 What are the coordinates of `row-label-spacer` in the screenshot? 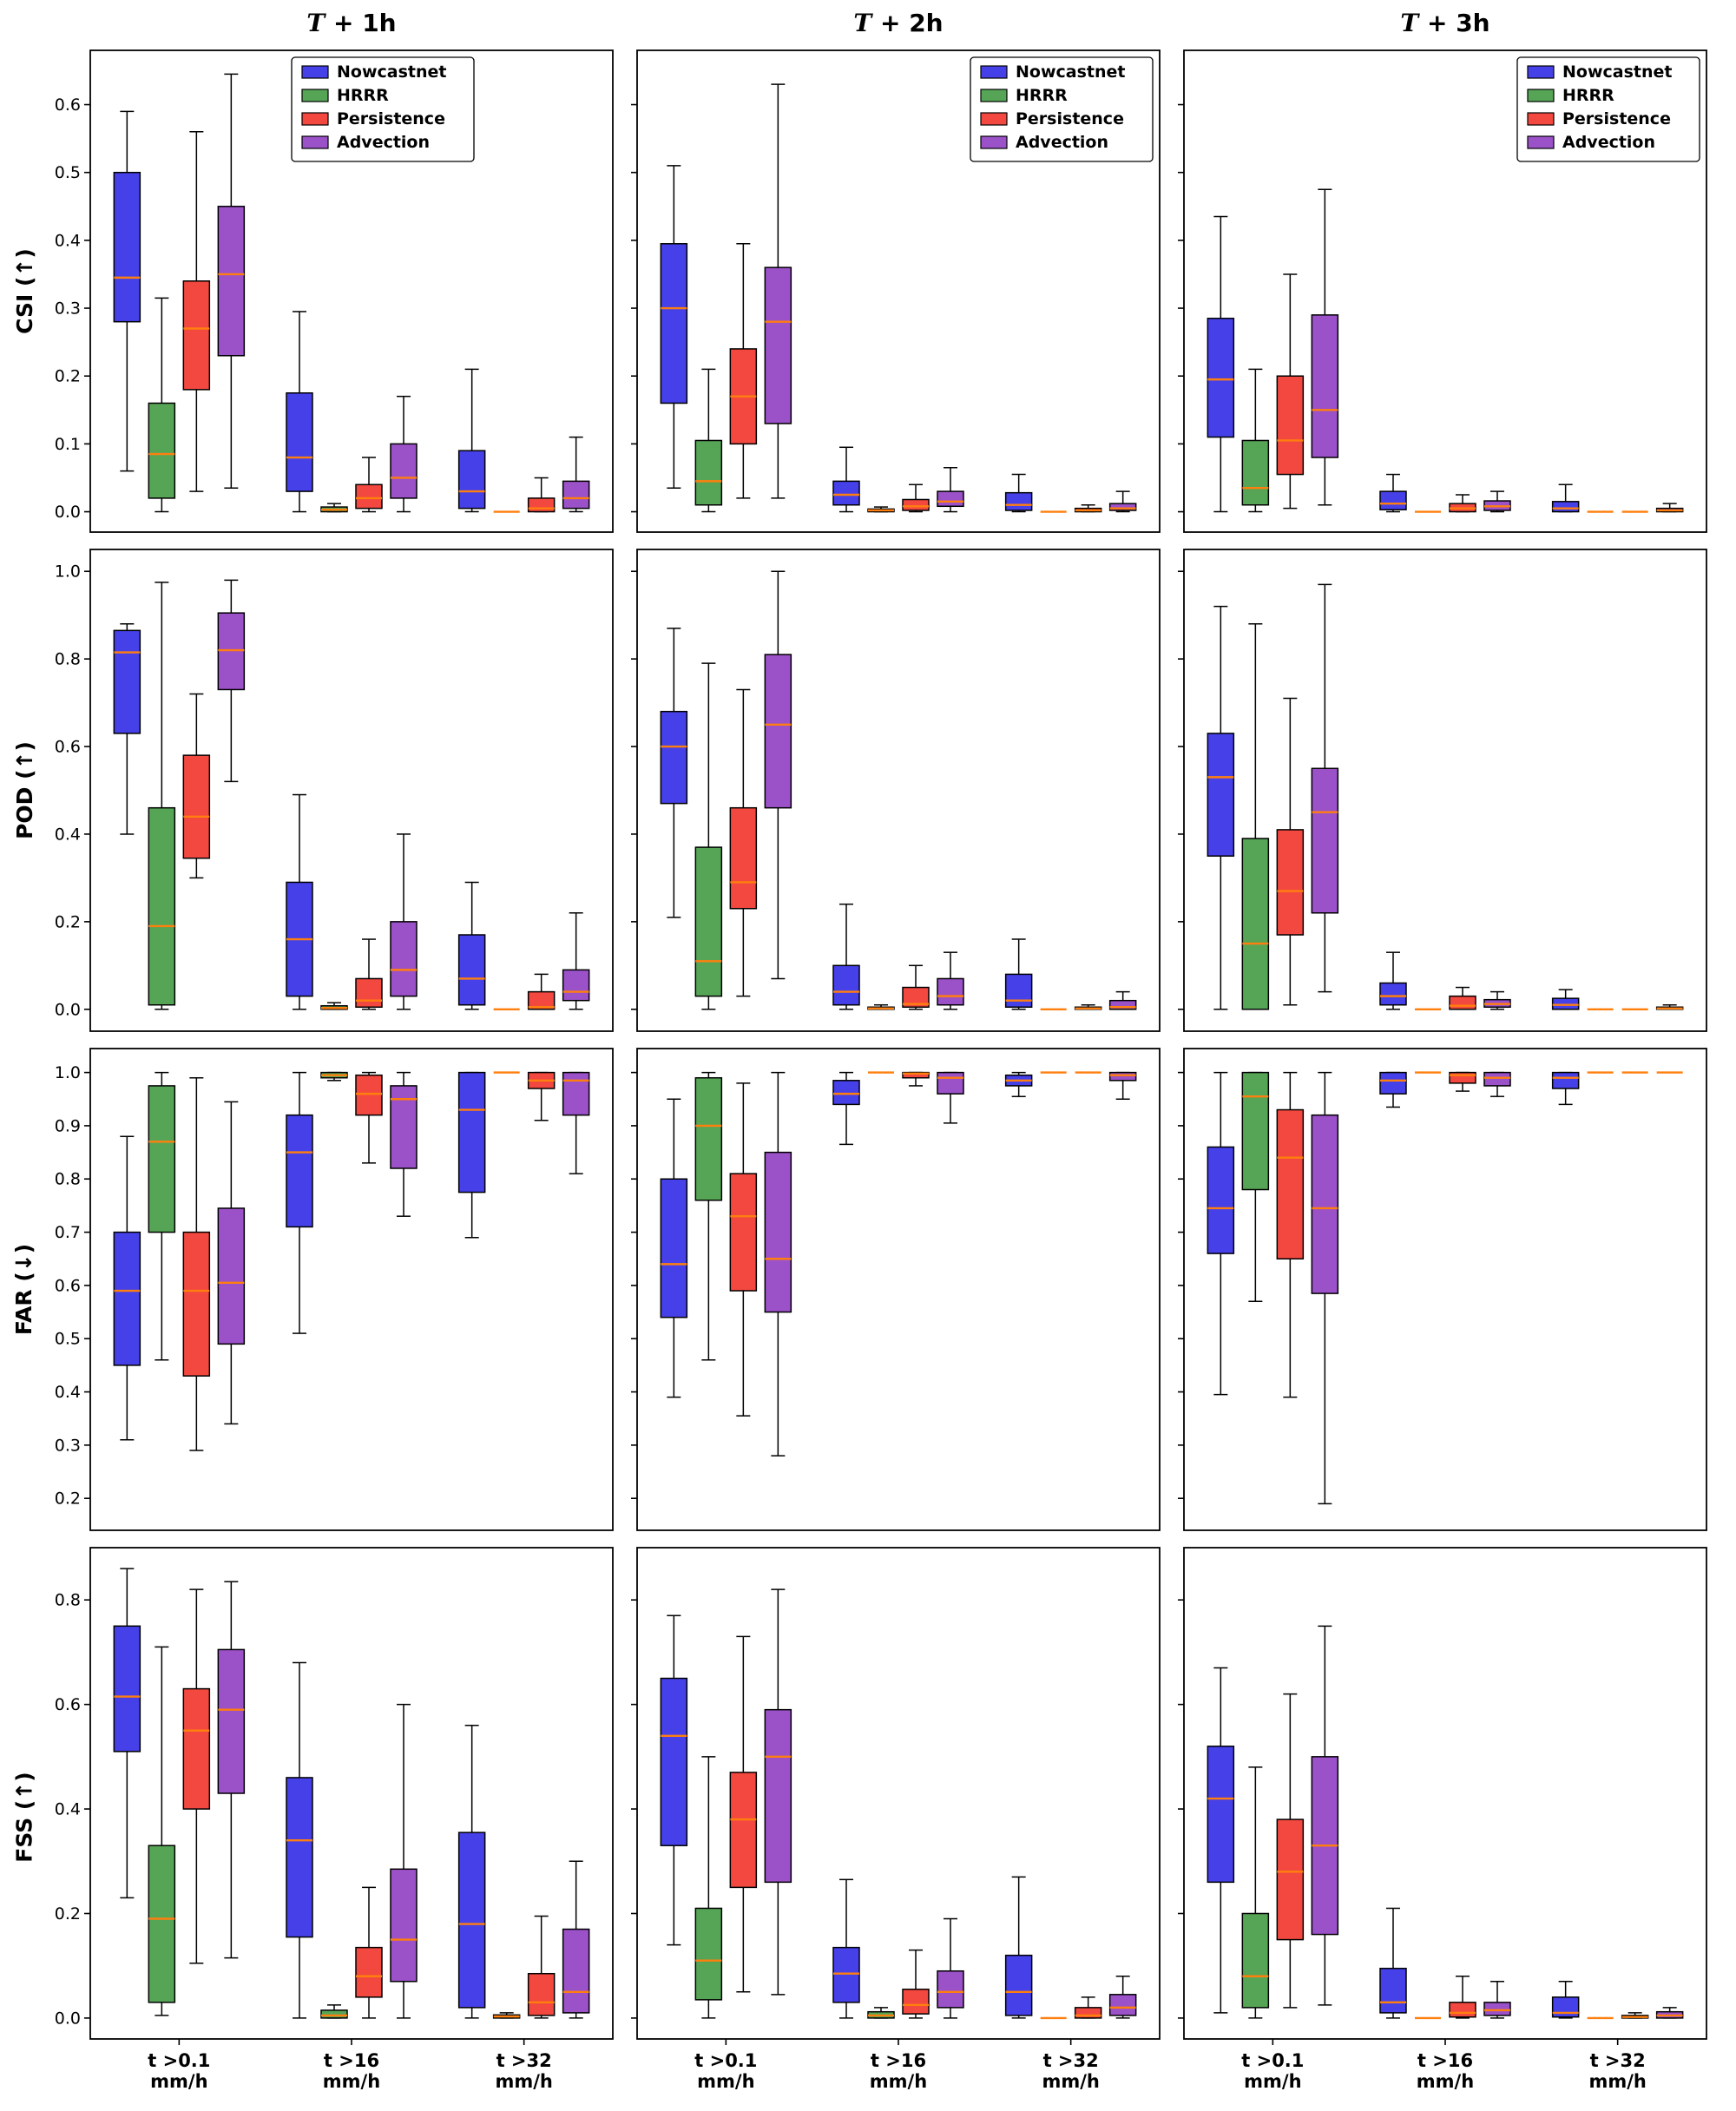 It's located at (24, 23).